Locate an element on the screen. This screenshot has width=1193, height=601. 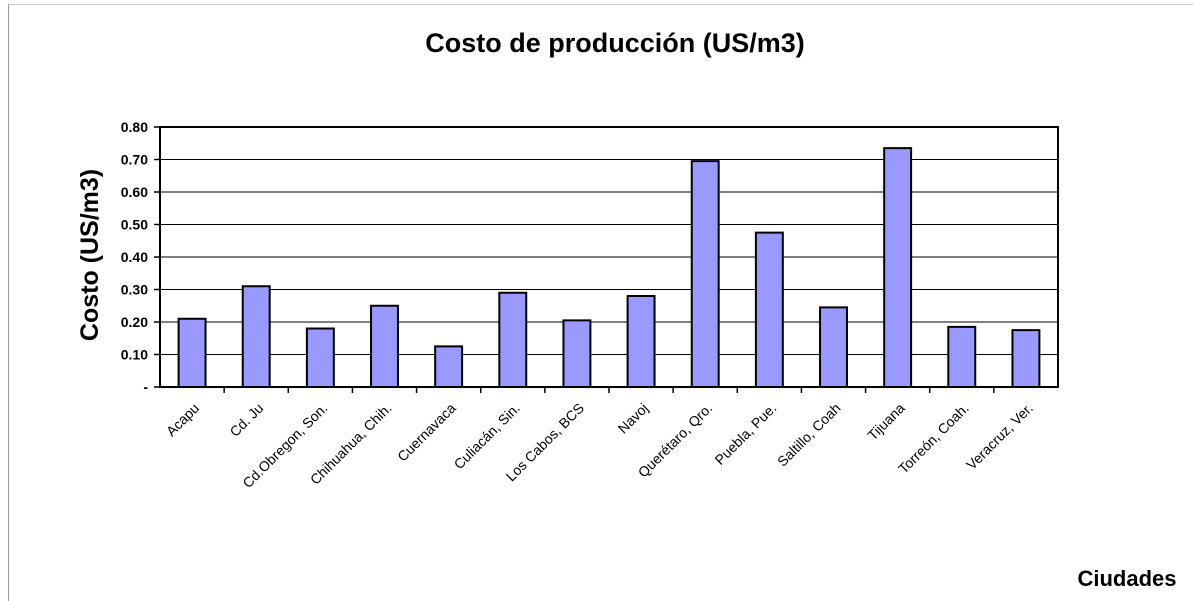
x-tick-label: Culiacán, Sin. is located at coordinates (487, 436).